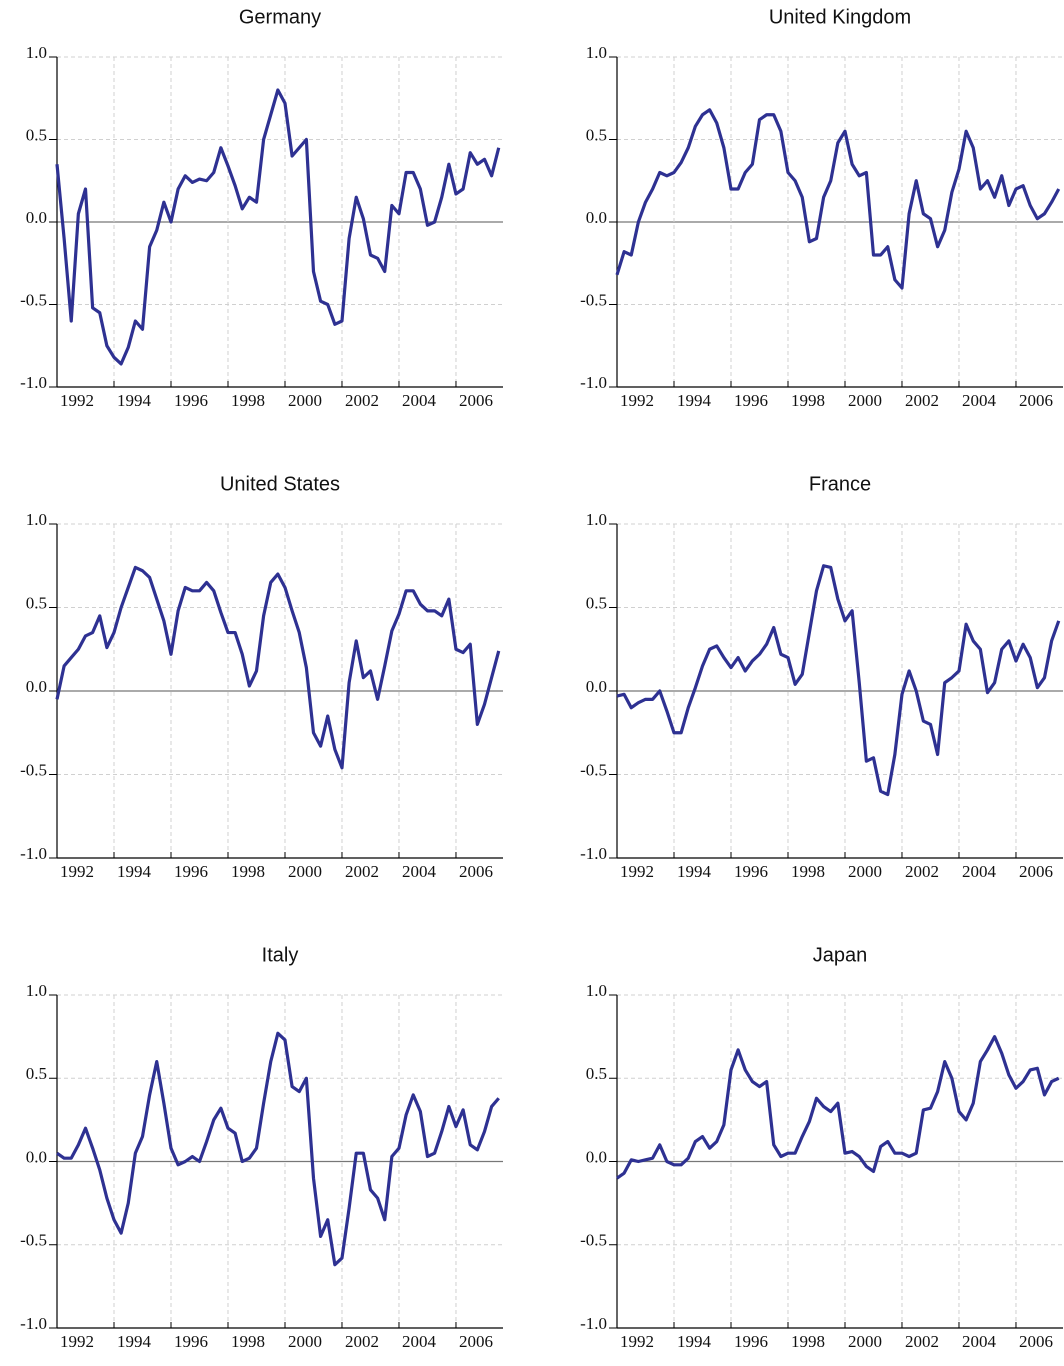 Image resolution: width=1064 pixels, height=1366 pixels. What do you see at coordinates (840, 955) in the screenshot?
I see `chart-title: Japan` at bounding box center [840, 955].